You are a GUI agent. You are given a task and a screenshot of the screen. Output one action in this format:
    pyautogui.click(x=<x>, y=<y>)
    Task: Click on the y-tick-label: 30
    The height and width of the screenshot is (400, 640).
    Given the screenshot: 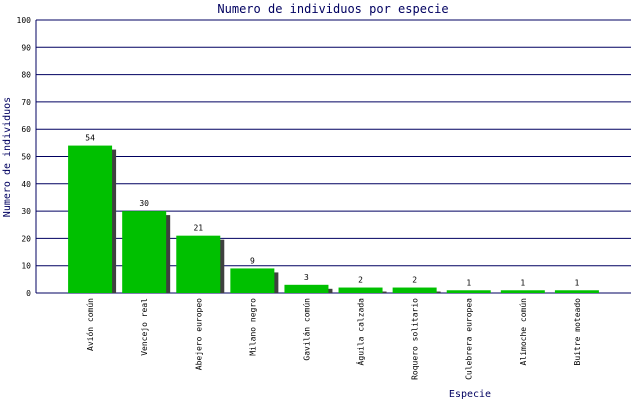 What is the action you would take?
    pyautogui.click(x=26, y=211)
    